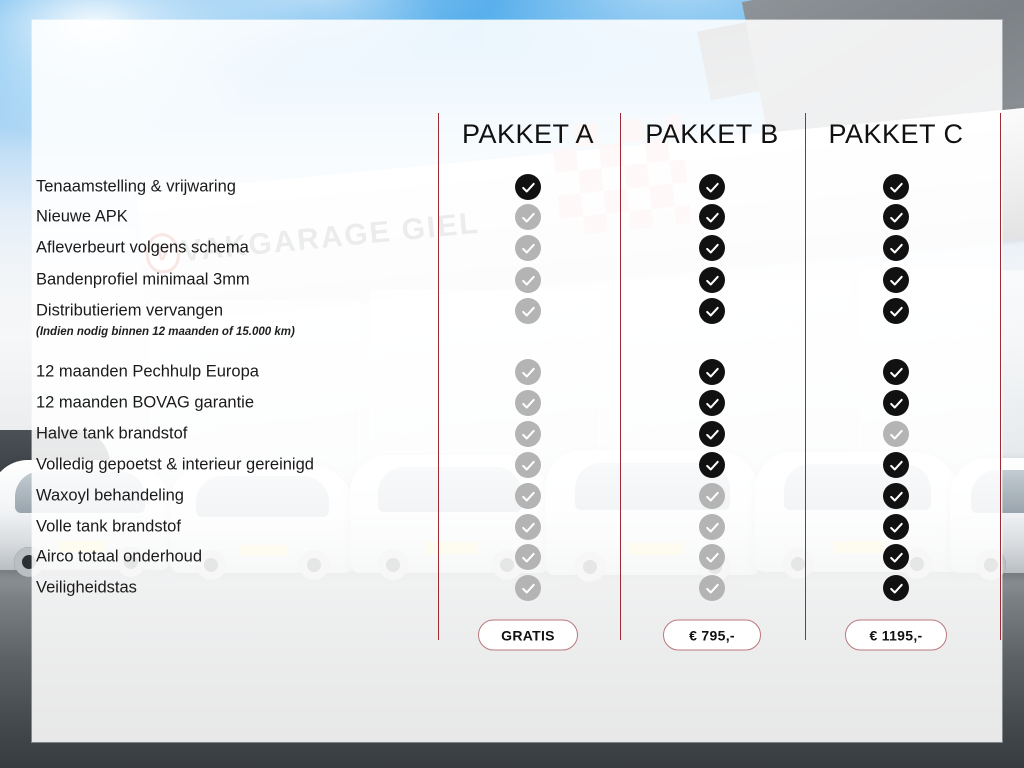  Describe the element at coordinates (896, 134) in the screenshot. I see `column-header-c: PAKKET C` at that location.